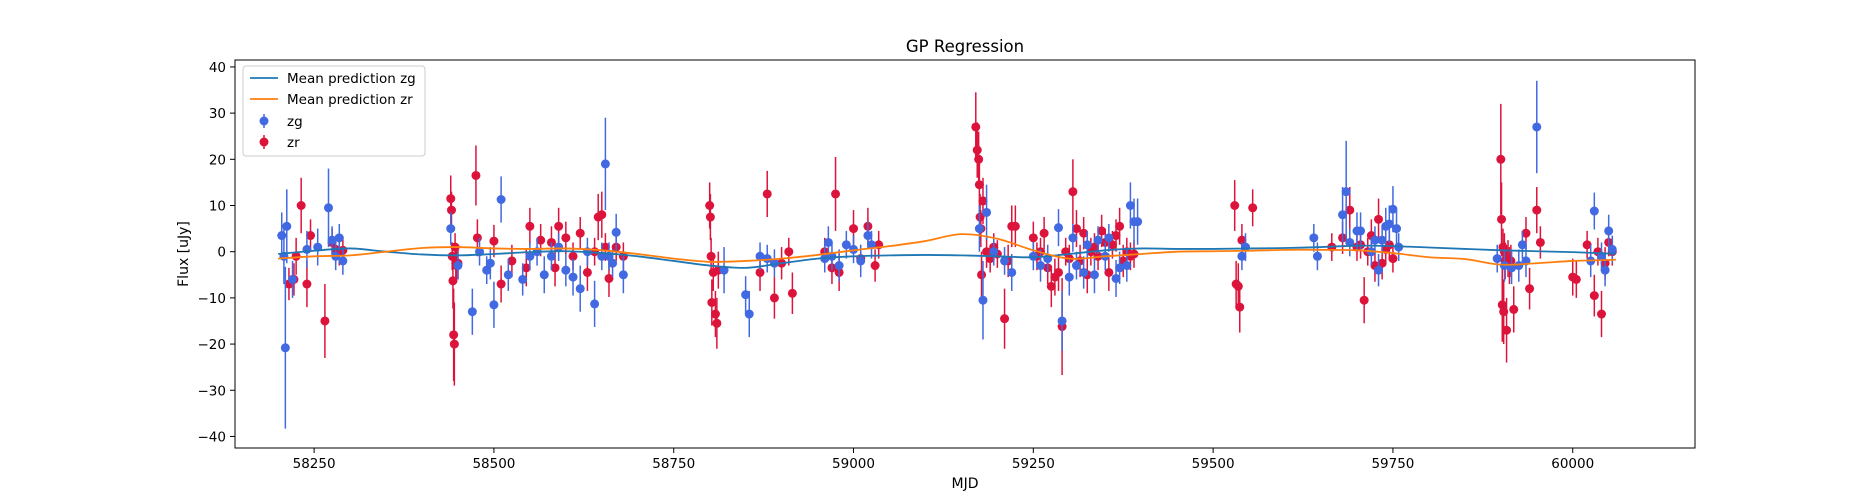 The width and height of the screenshot is (1875, 500). What do you see at coordinates (1213, 464) in the screenshot?
I see `x-tick-label: 59500` at bounding box center [1213, 464].